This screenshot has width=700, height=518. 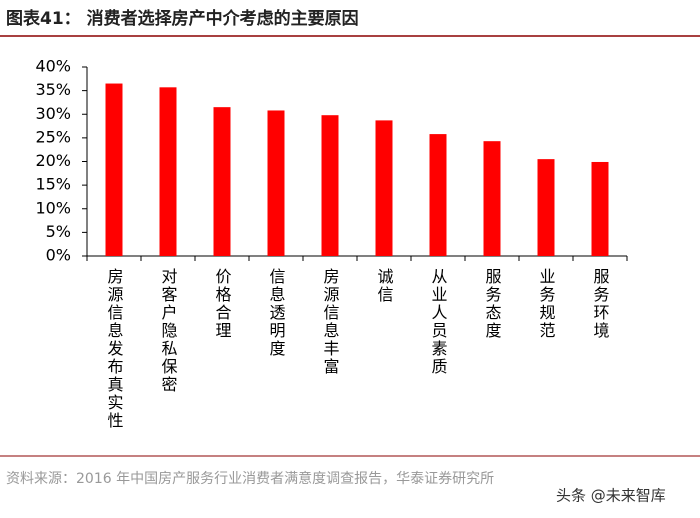 I want to click on y-tick-label: 30%, so click(x=53, y=113).